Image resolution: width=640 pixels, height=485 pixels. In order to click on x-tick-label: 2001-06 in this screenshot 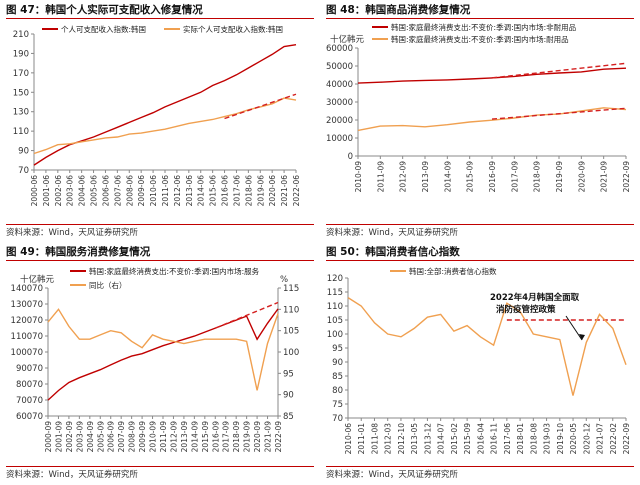, I will do `click(46, 191)`.